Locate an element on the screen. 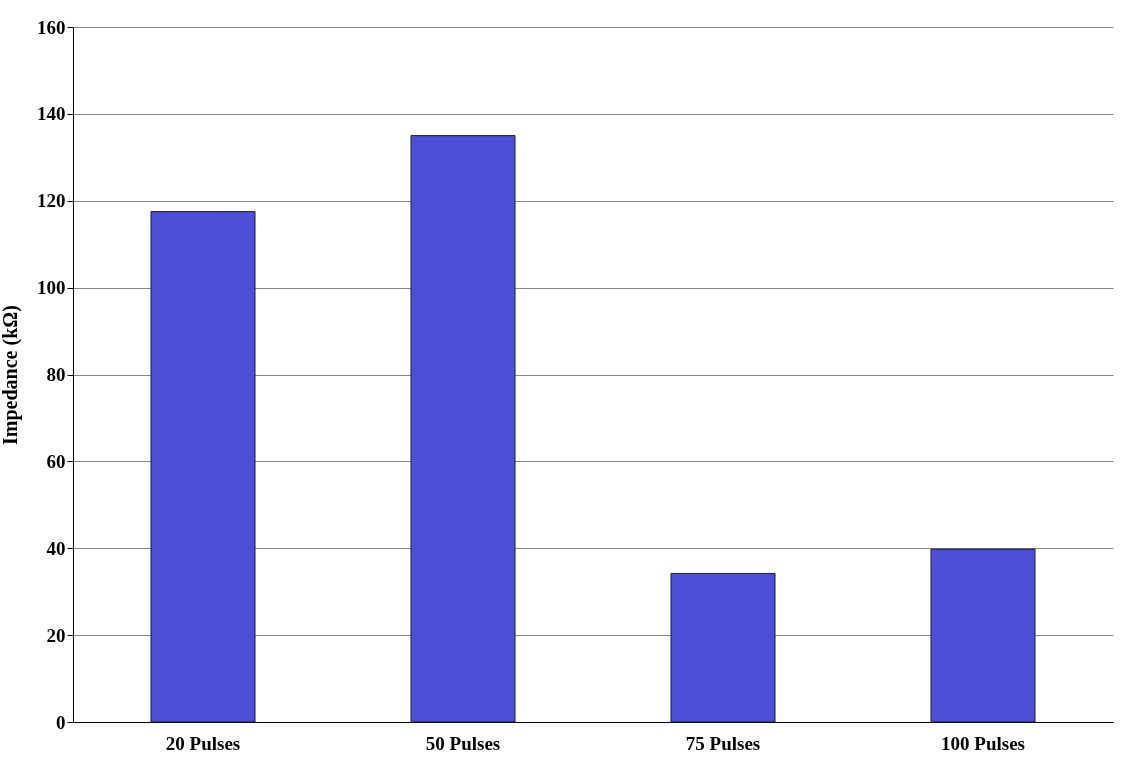 The image size is (1143, 765). y-axis-title: Impedance (kΩ) is located at coordinates (11, 375).